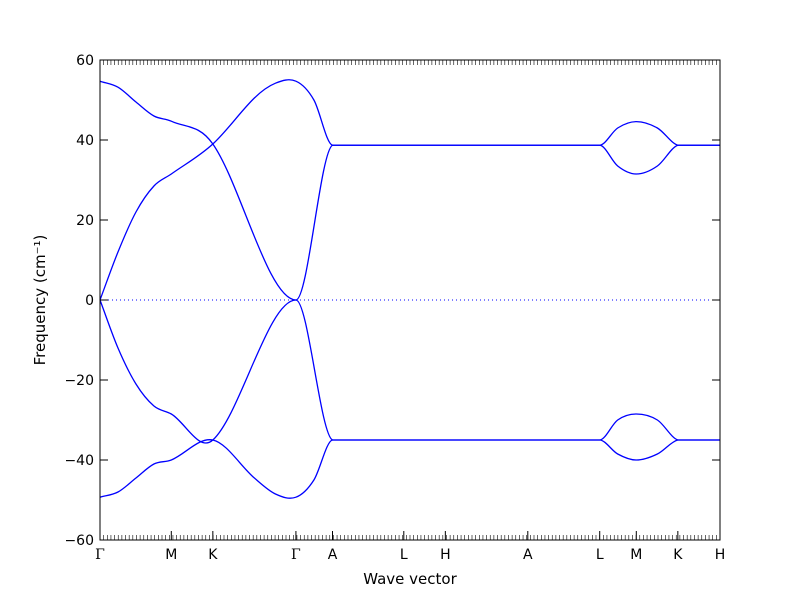 This screenshot has width=800, height=600. I want to click on y-tick-label: 20, so click(85, 221).